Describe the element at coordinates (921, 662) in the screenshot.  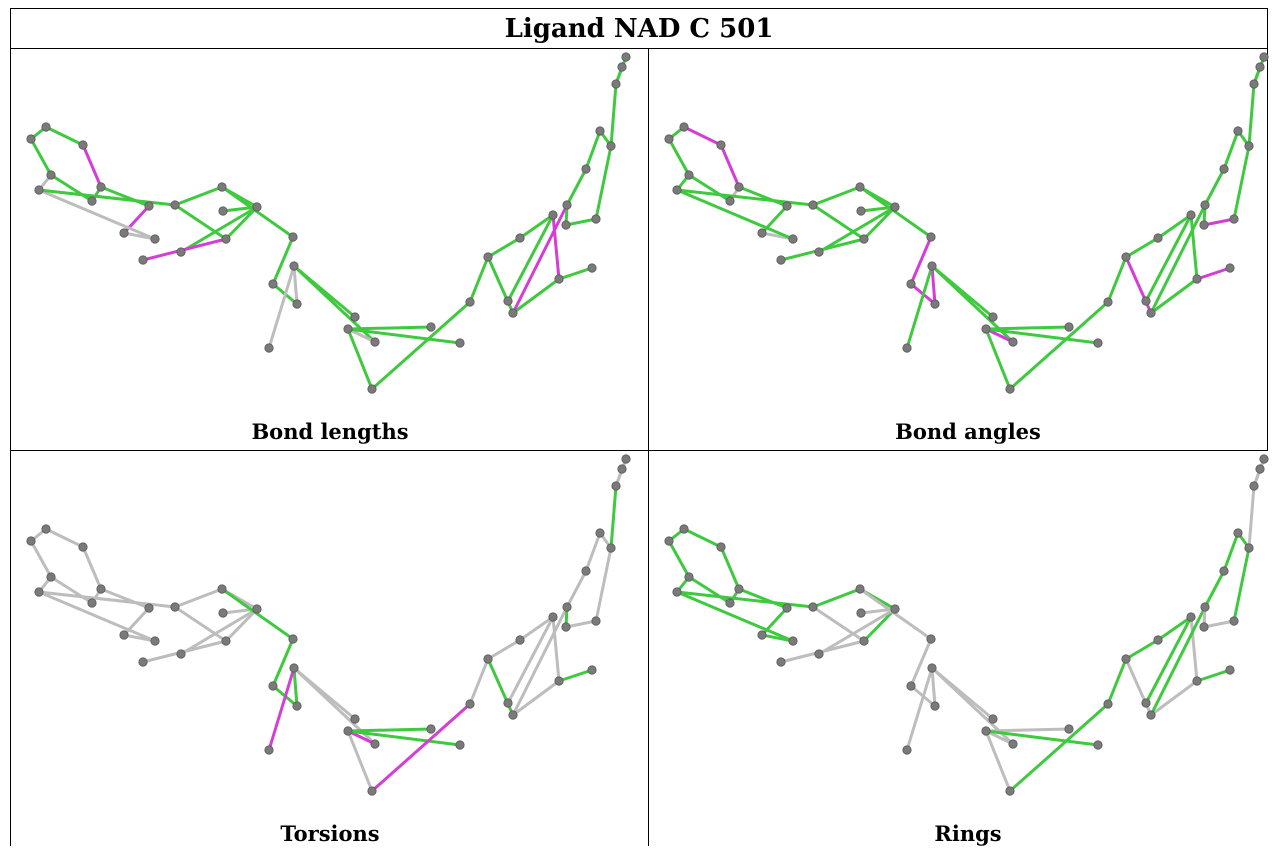
I see `bond-a18-a19` at that location.